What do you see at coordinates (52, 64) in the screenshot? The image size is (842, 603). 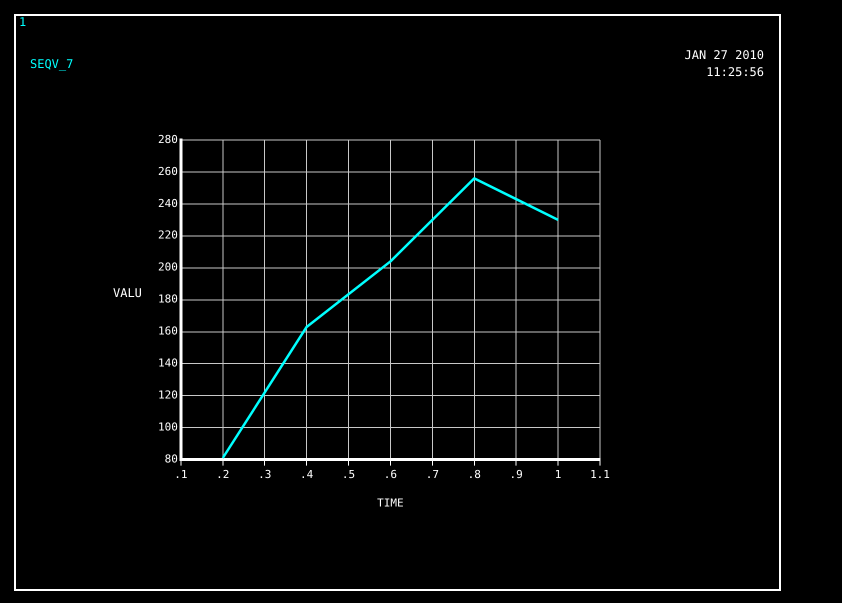 I see `text: SEQV_7` at bounding box center [52, 64].